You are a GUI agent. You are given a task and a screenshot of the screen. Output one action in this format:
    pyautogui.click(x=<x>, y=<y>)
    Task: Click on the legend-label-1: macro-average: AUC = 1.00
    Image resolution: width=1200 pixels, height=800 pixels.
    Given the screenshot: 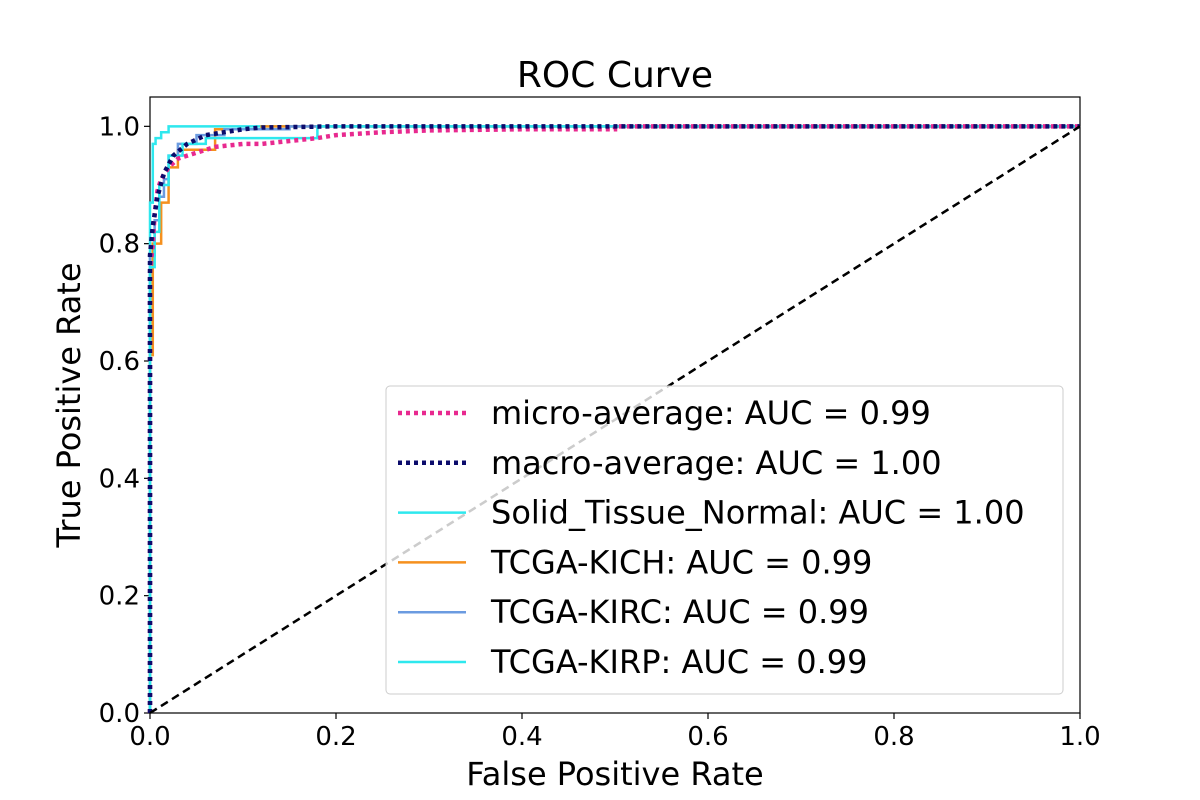 What is the action you would take?
    pyautogui.click(x=716, y=463)
    